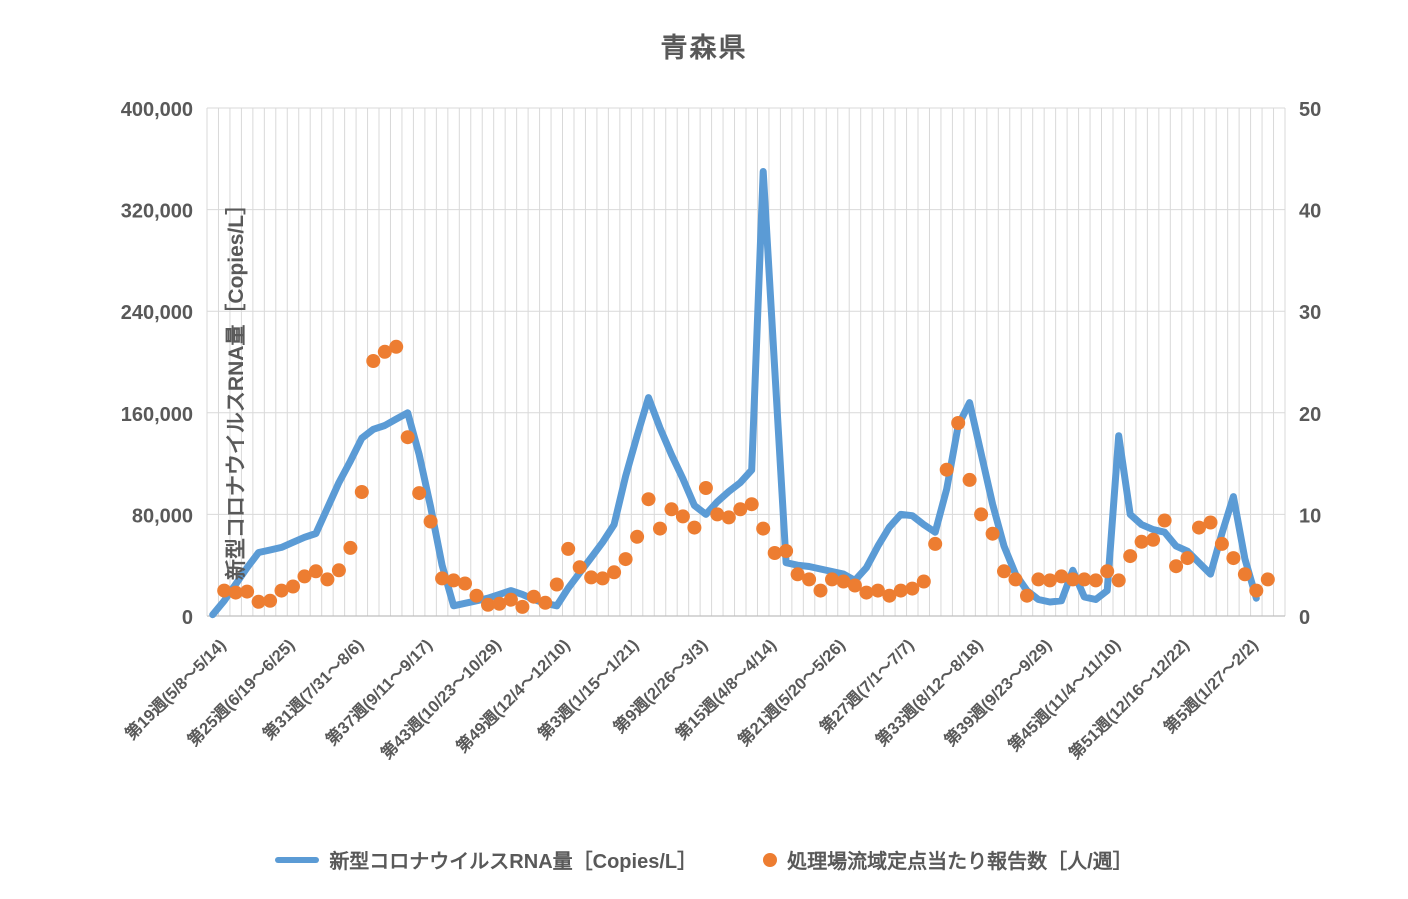 Image resolution: width=1408 pixels, height=899 pixels. I want to click on svg-text: 第49週(12/4～12/10), so click(513, 696).